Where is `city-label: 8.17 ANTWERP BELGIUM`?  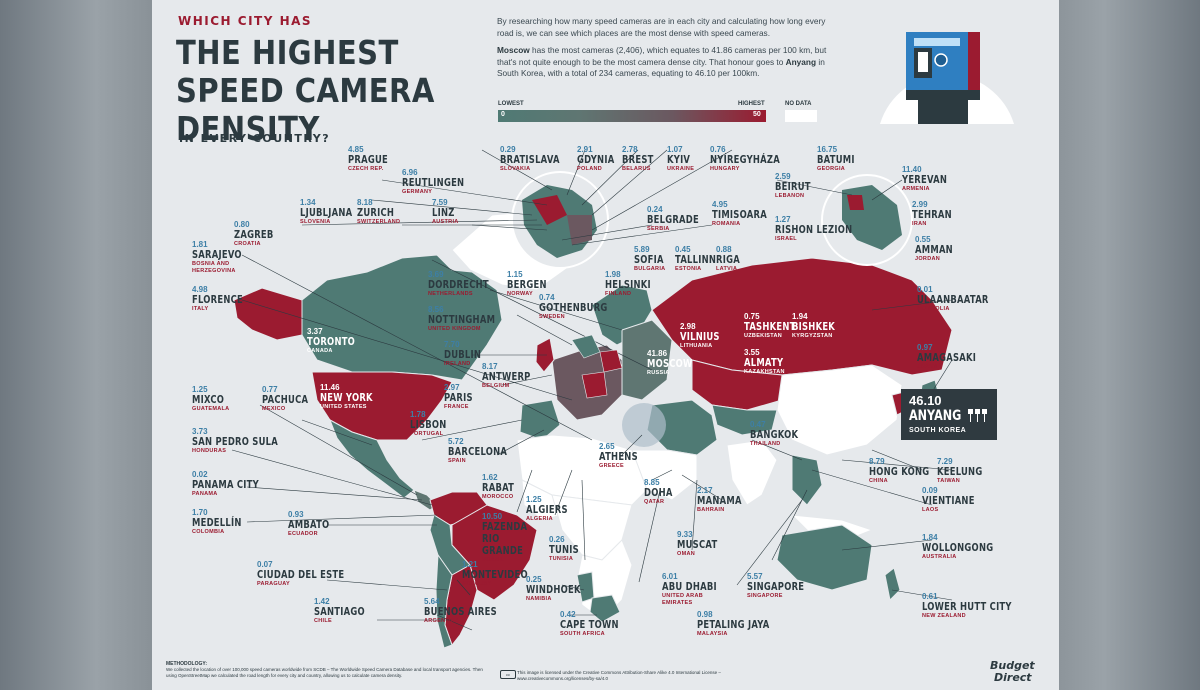
city-label: 8.17 ANTWERP BELGIUM is located at coordinates (506, 375).